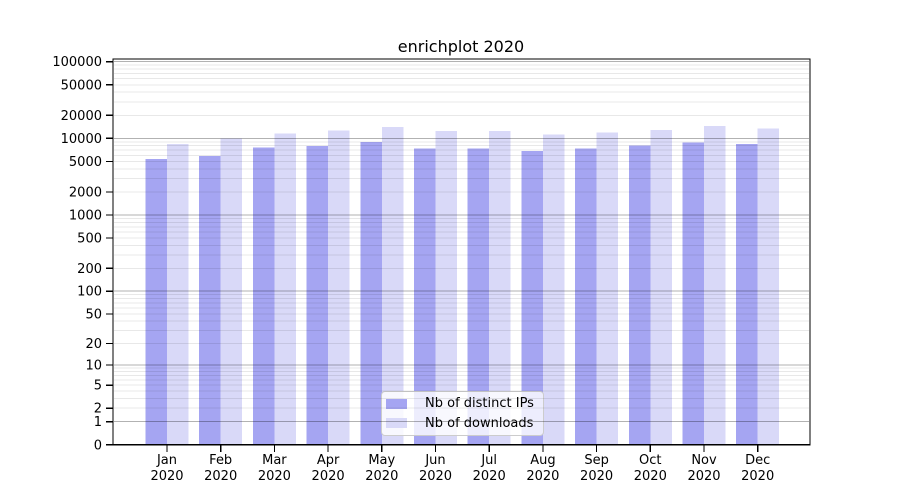 The image size is (900, 500). Describe the element at coordinates (89, 269) in the screenshot. I see `y-tick-label: 200` at that location.